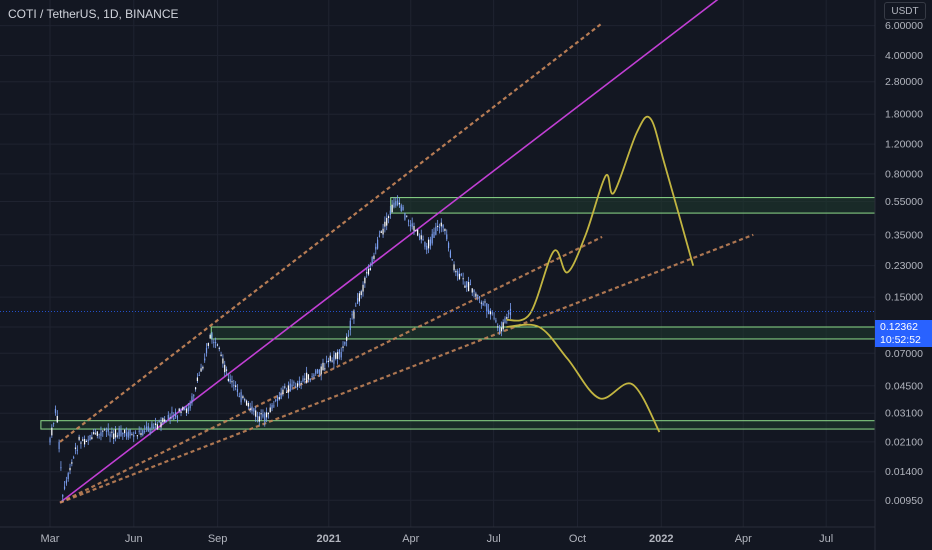 The image size is (932, 550). Describe the element at coordinates (633, 205) in the screenshot. I see `support-resistance-zone` at that location.